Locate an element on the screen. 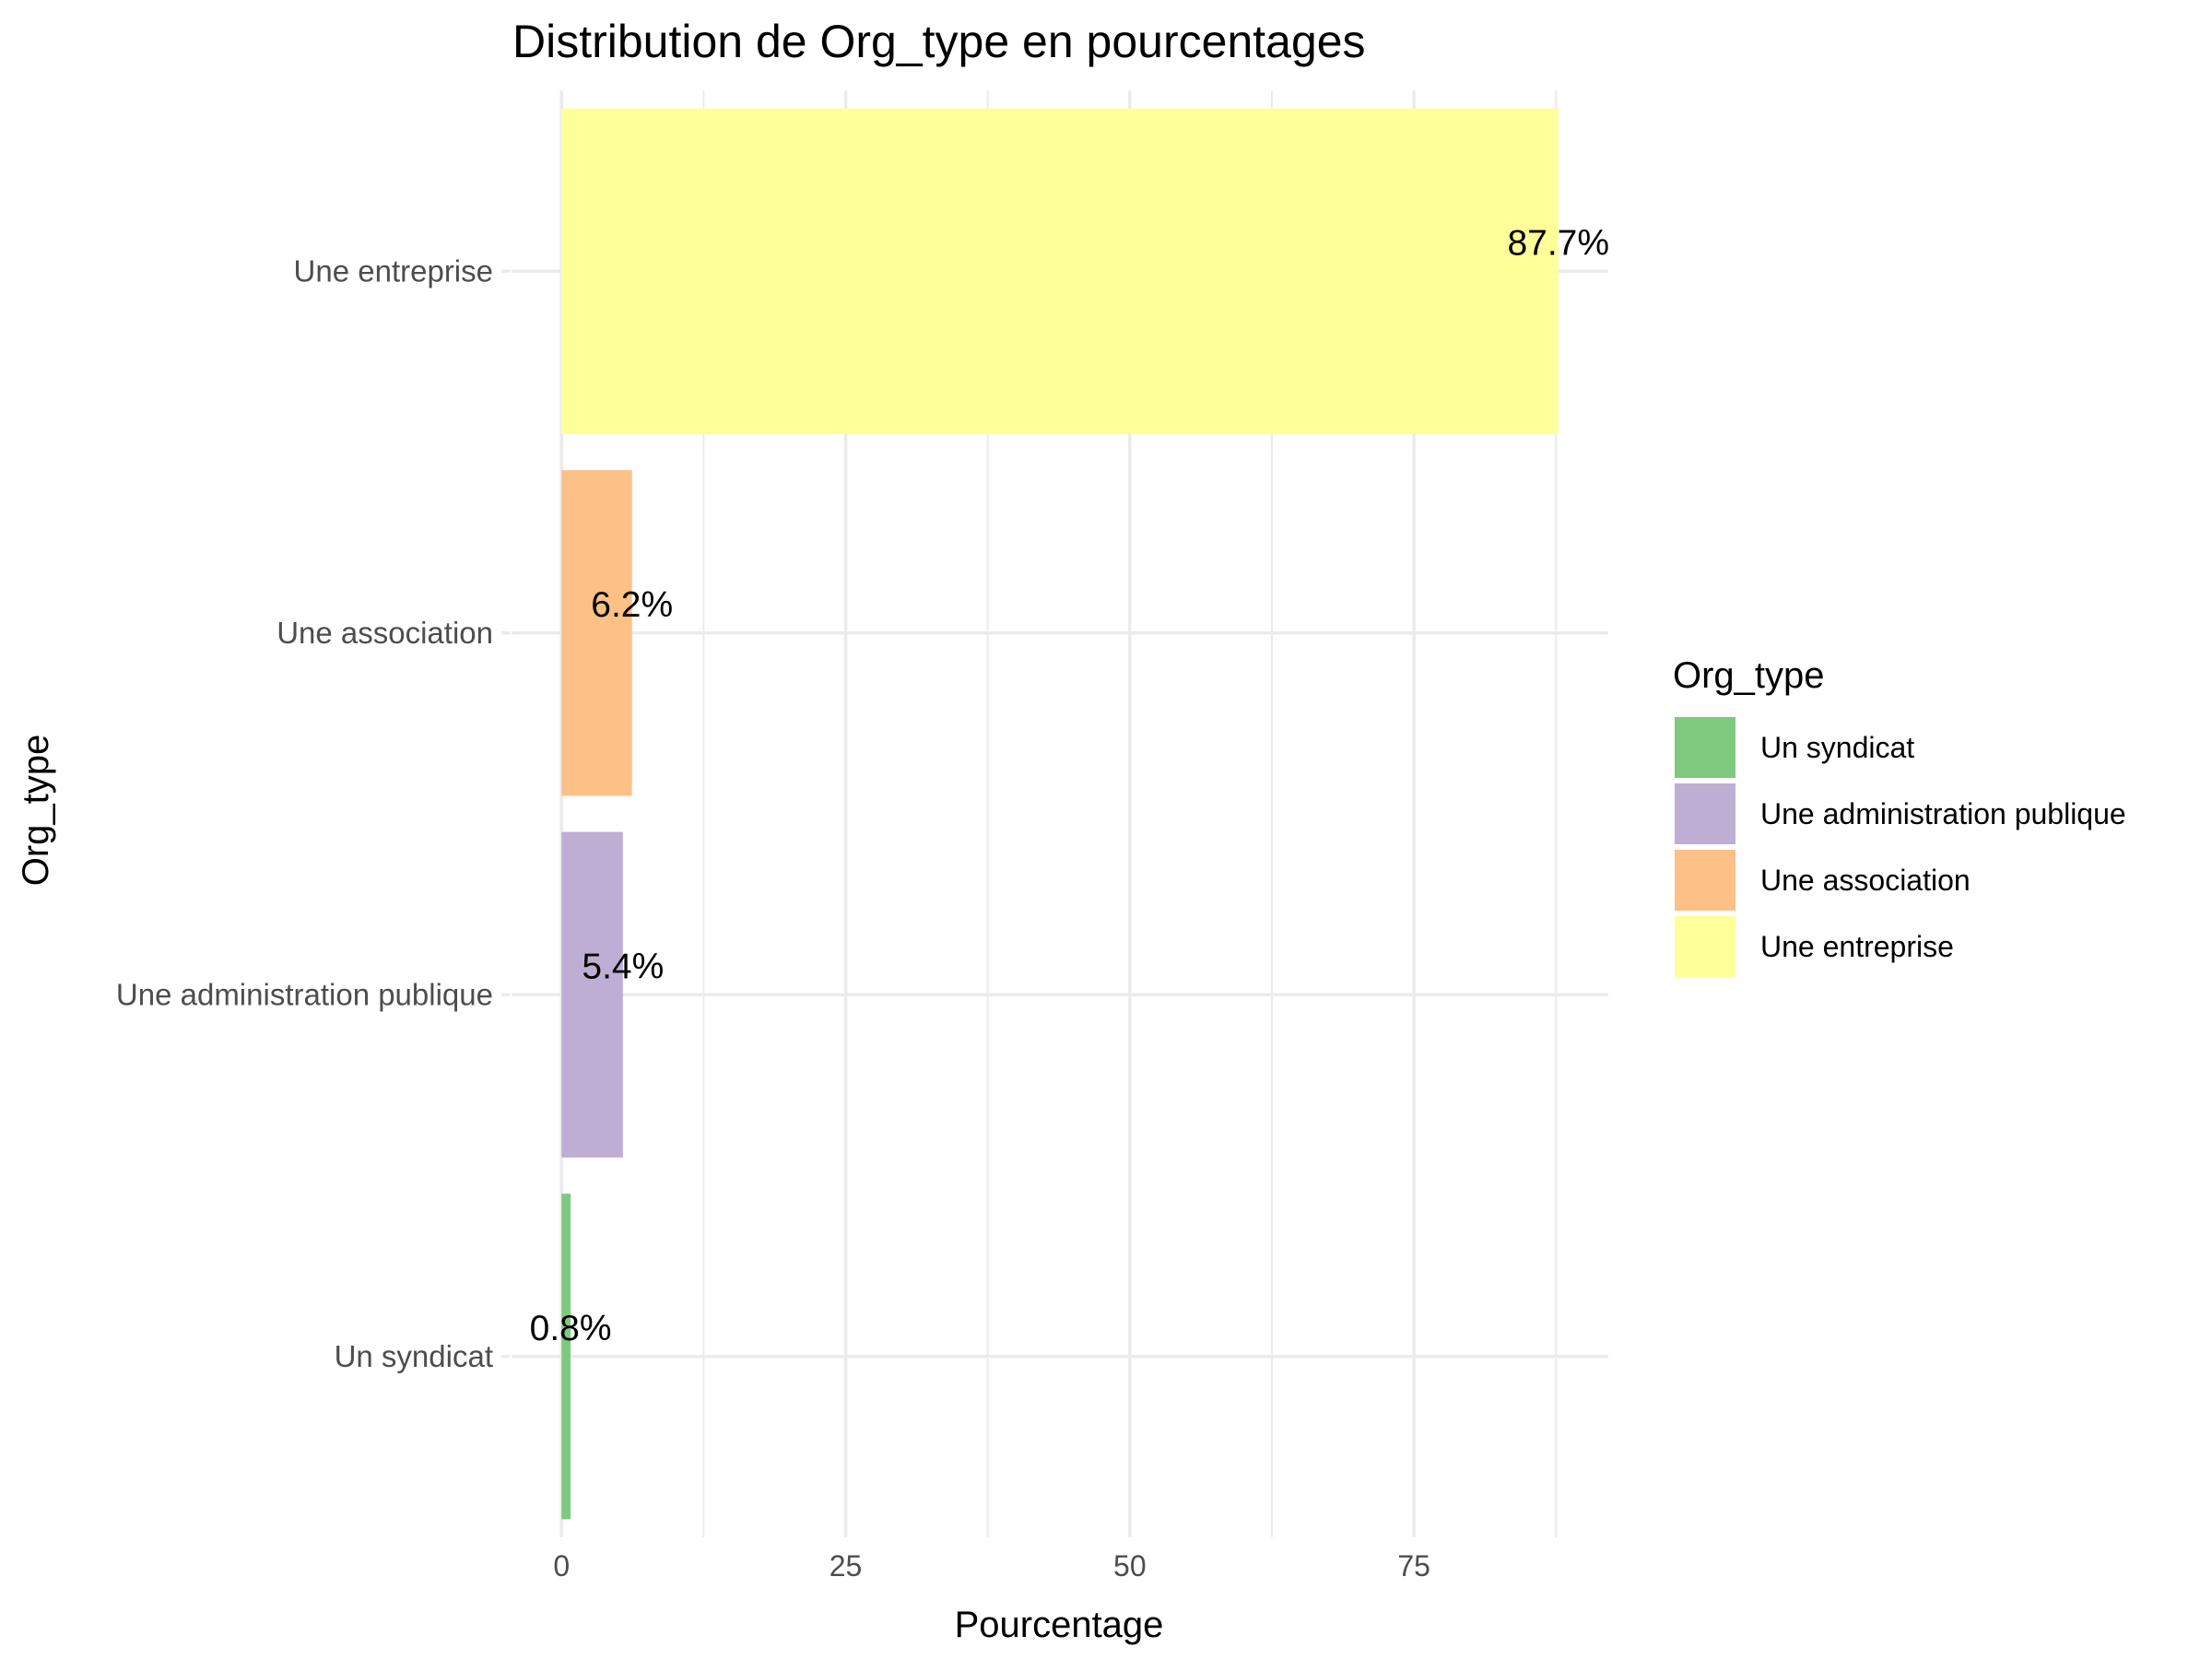 This screenshot has height=1659, width=2212. legend-label: Un syndicat is located at coordinates (1837, 747).